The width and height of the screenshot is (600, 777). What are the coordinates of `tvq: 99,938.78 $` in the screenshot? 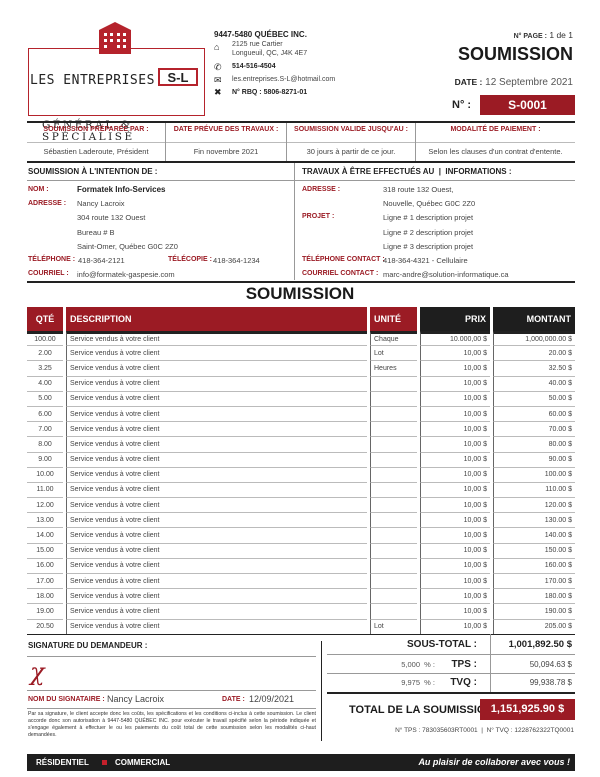 It's located at (550, 682).